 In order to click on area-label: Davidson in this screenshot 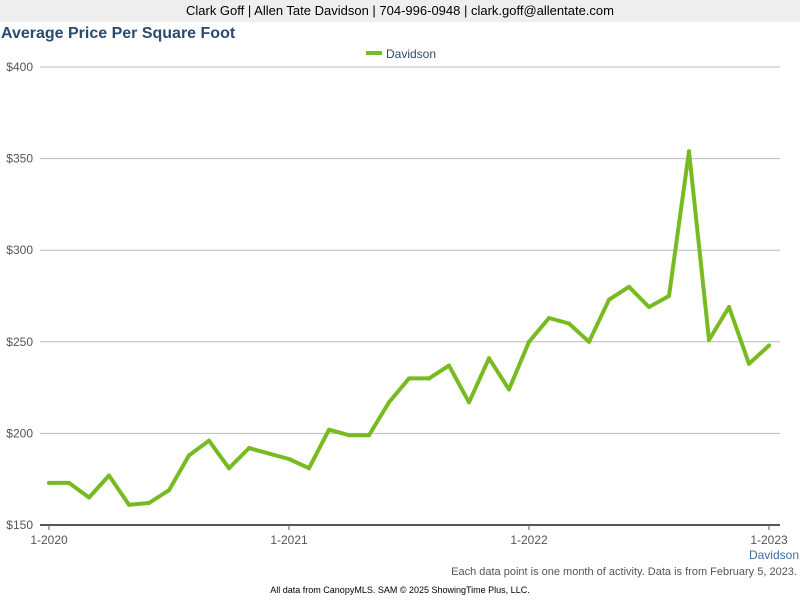, I will do `click(773, 555)`.